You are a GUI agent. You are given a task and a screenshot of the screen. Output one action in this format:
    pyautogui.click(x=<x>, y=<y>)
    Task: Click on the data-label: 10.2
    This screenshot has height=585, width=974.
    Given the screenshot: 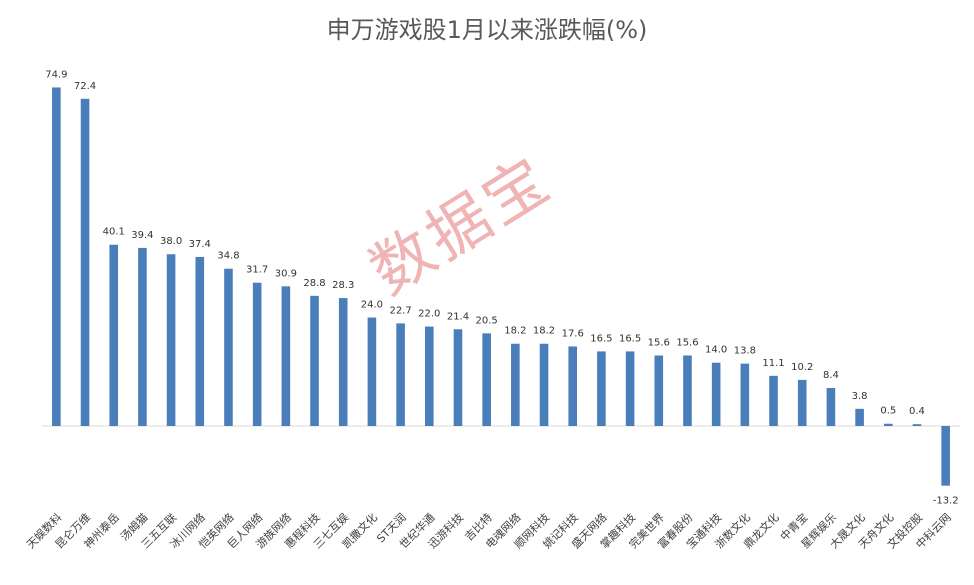 What is the action you would take?
    pyautogui.click(x=802, y=367)
    